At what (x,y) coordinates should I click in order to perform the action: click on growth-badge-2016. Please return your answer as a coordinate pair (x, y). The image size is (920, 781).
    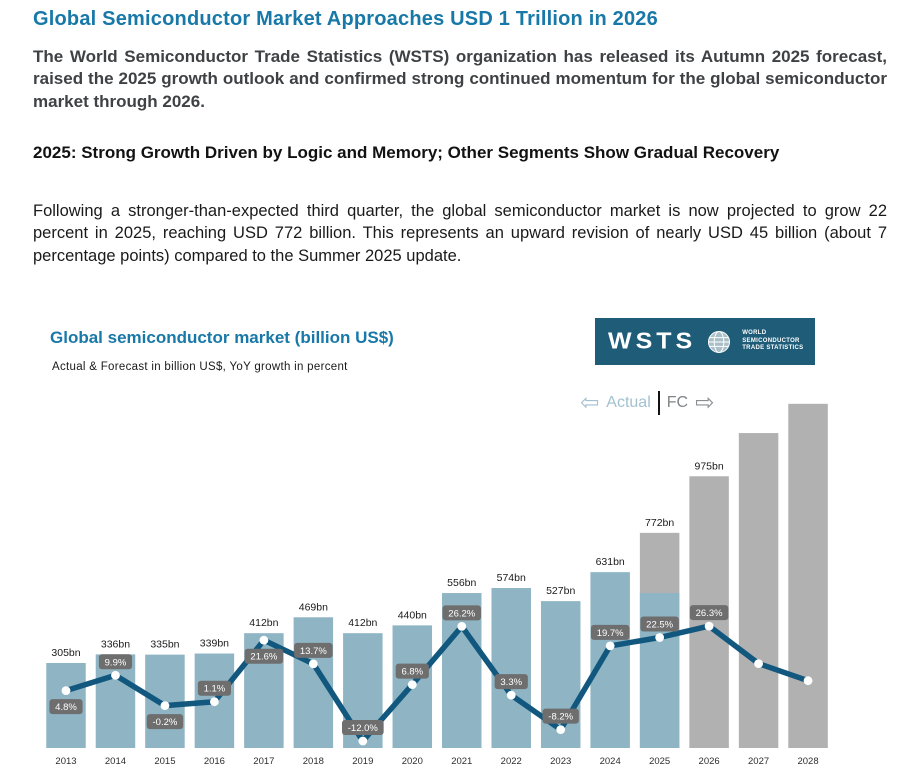
    Looking at the image, I should click on (214, 688).